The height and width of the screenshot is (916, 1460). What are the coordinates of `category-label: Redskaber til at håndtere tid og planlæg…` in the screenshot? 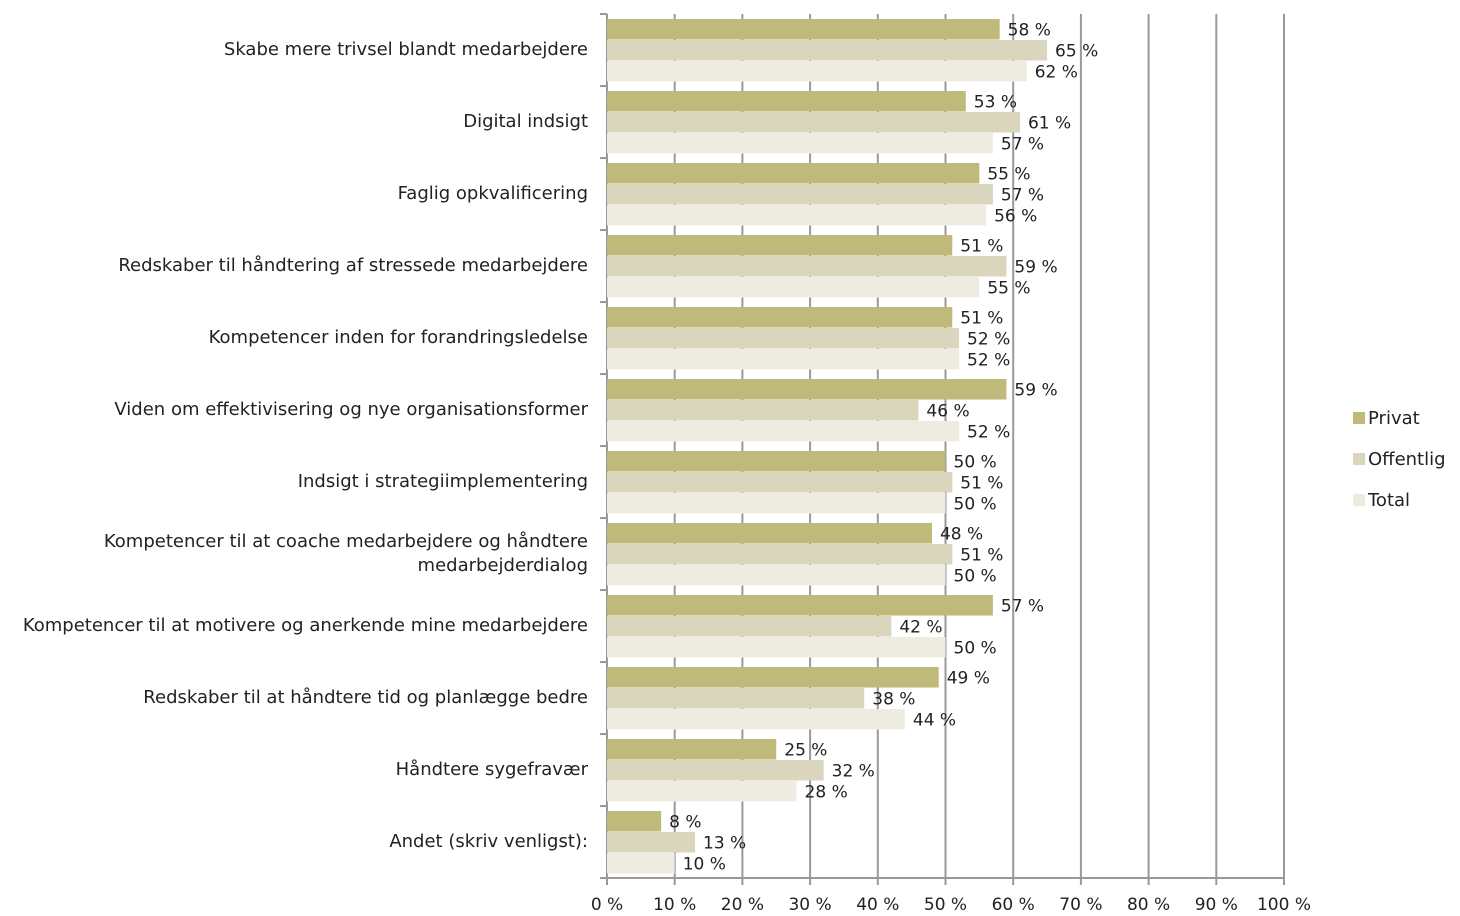 It's located at (365, 697).